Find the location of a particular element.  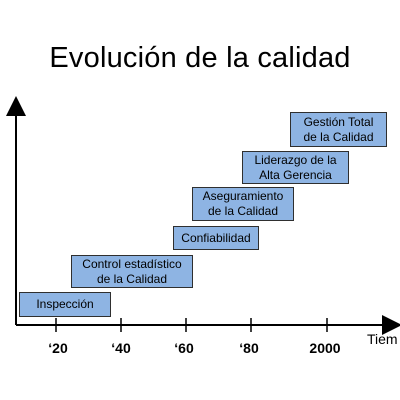

stage-inspeccion: Inspección is located at coordinates (65, 304).